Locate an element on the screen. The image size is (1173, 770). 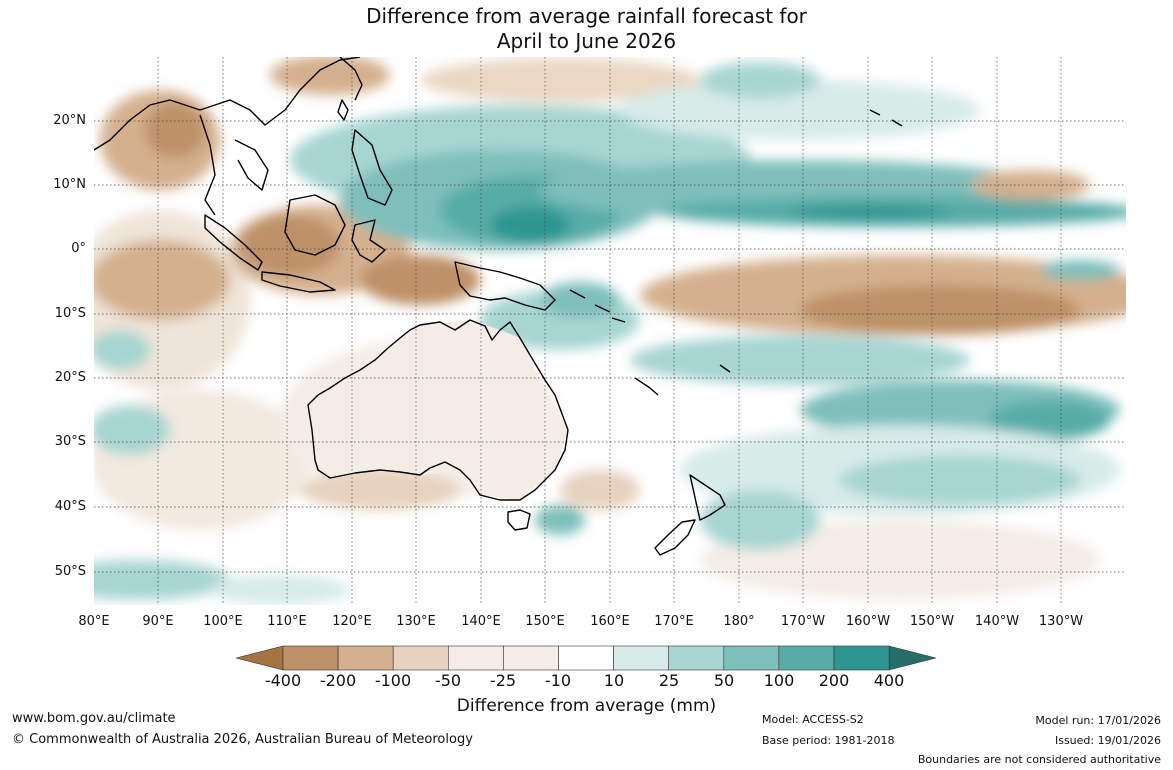
new-zealand-coast is located at coordinates (690, 515).